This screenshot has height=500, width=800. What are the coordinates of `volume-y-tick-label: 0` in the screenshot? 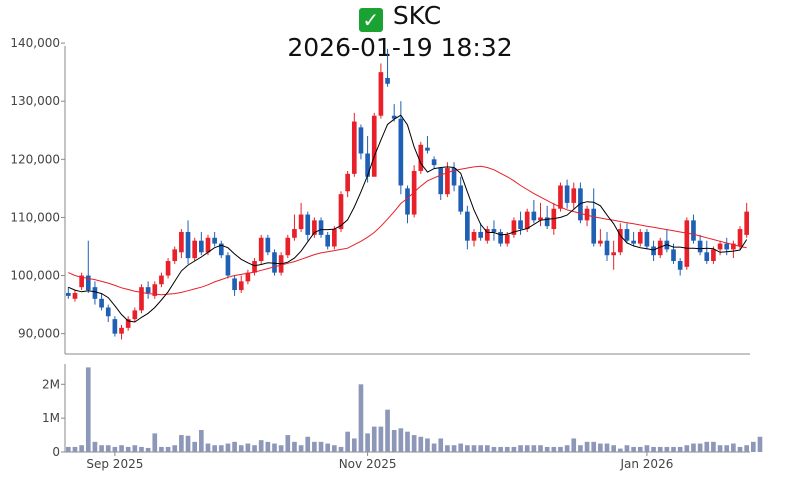 It's located at (56, 452).